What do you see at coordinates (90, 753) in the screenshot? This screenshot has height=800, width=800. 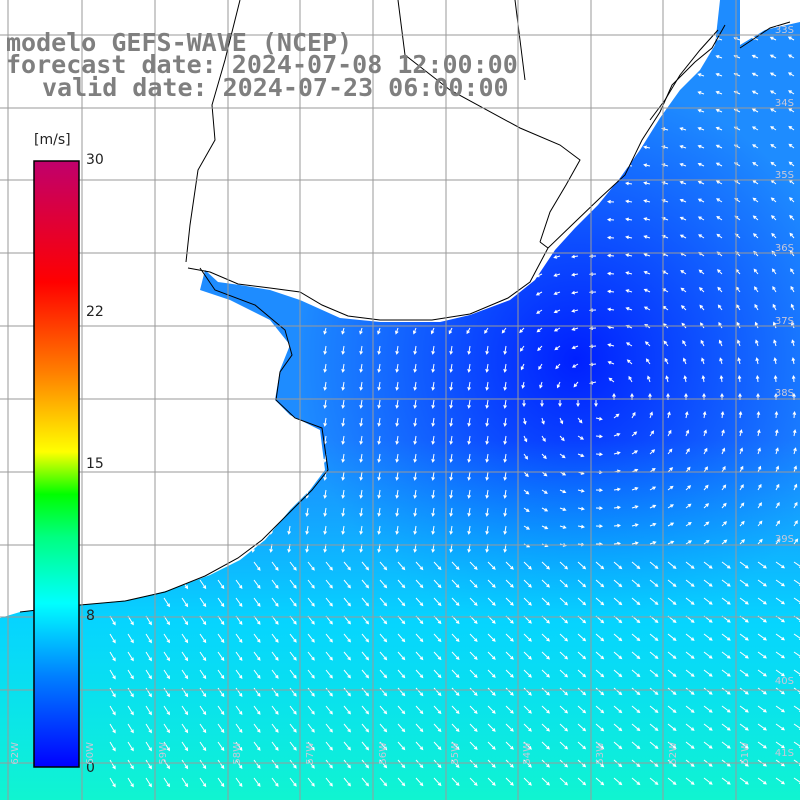 I see `lon-label: 60W` at bounding box center [90, 753].